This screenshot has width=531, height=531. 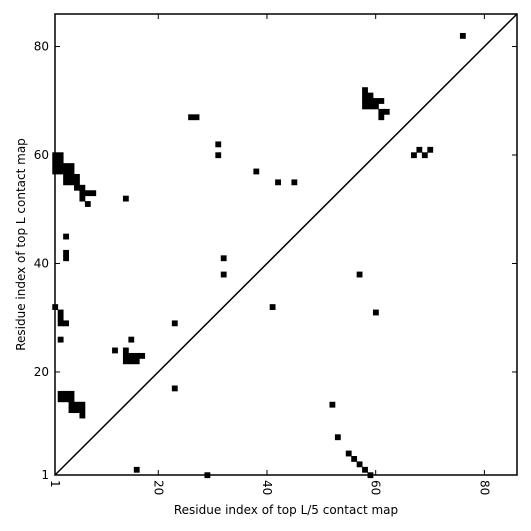 What do you see at coordinates (21, 244) in the screenshot?
I see `y-axis-label: Residue index of top L contact map` at bounding box center [21, 244].